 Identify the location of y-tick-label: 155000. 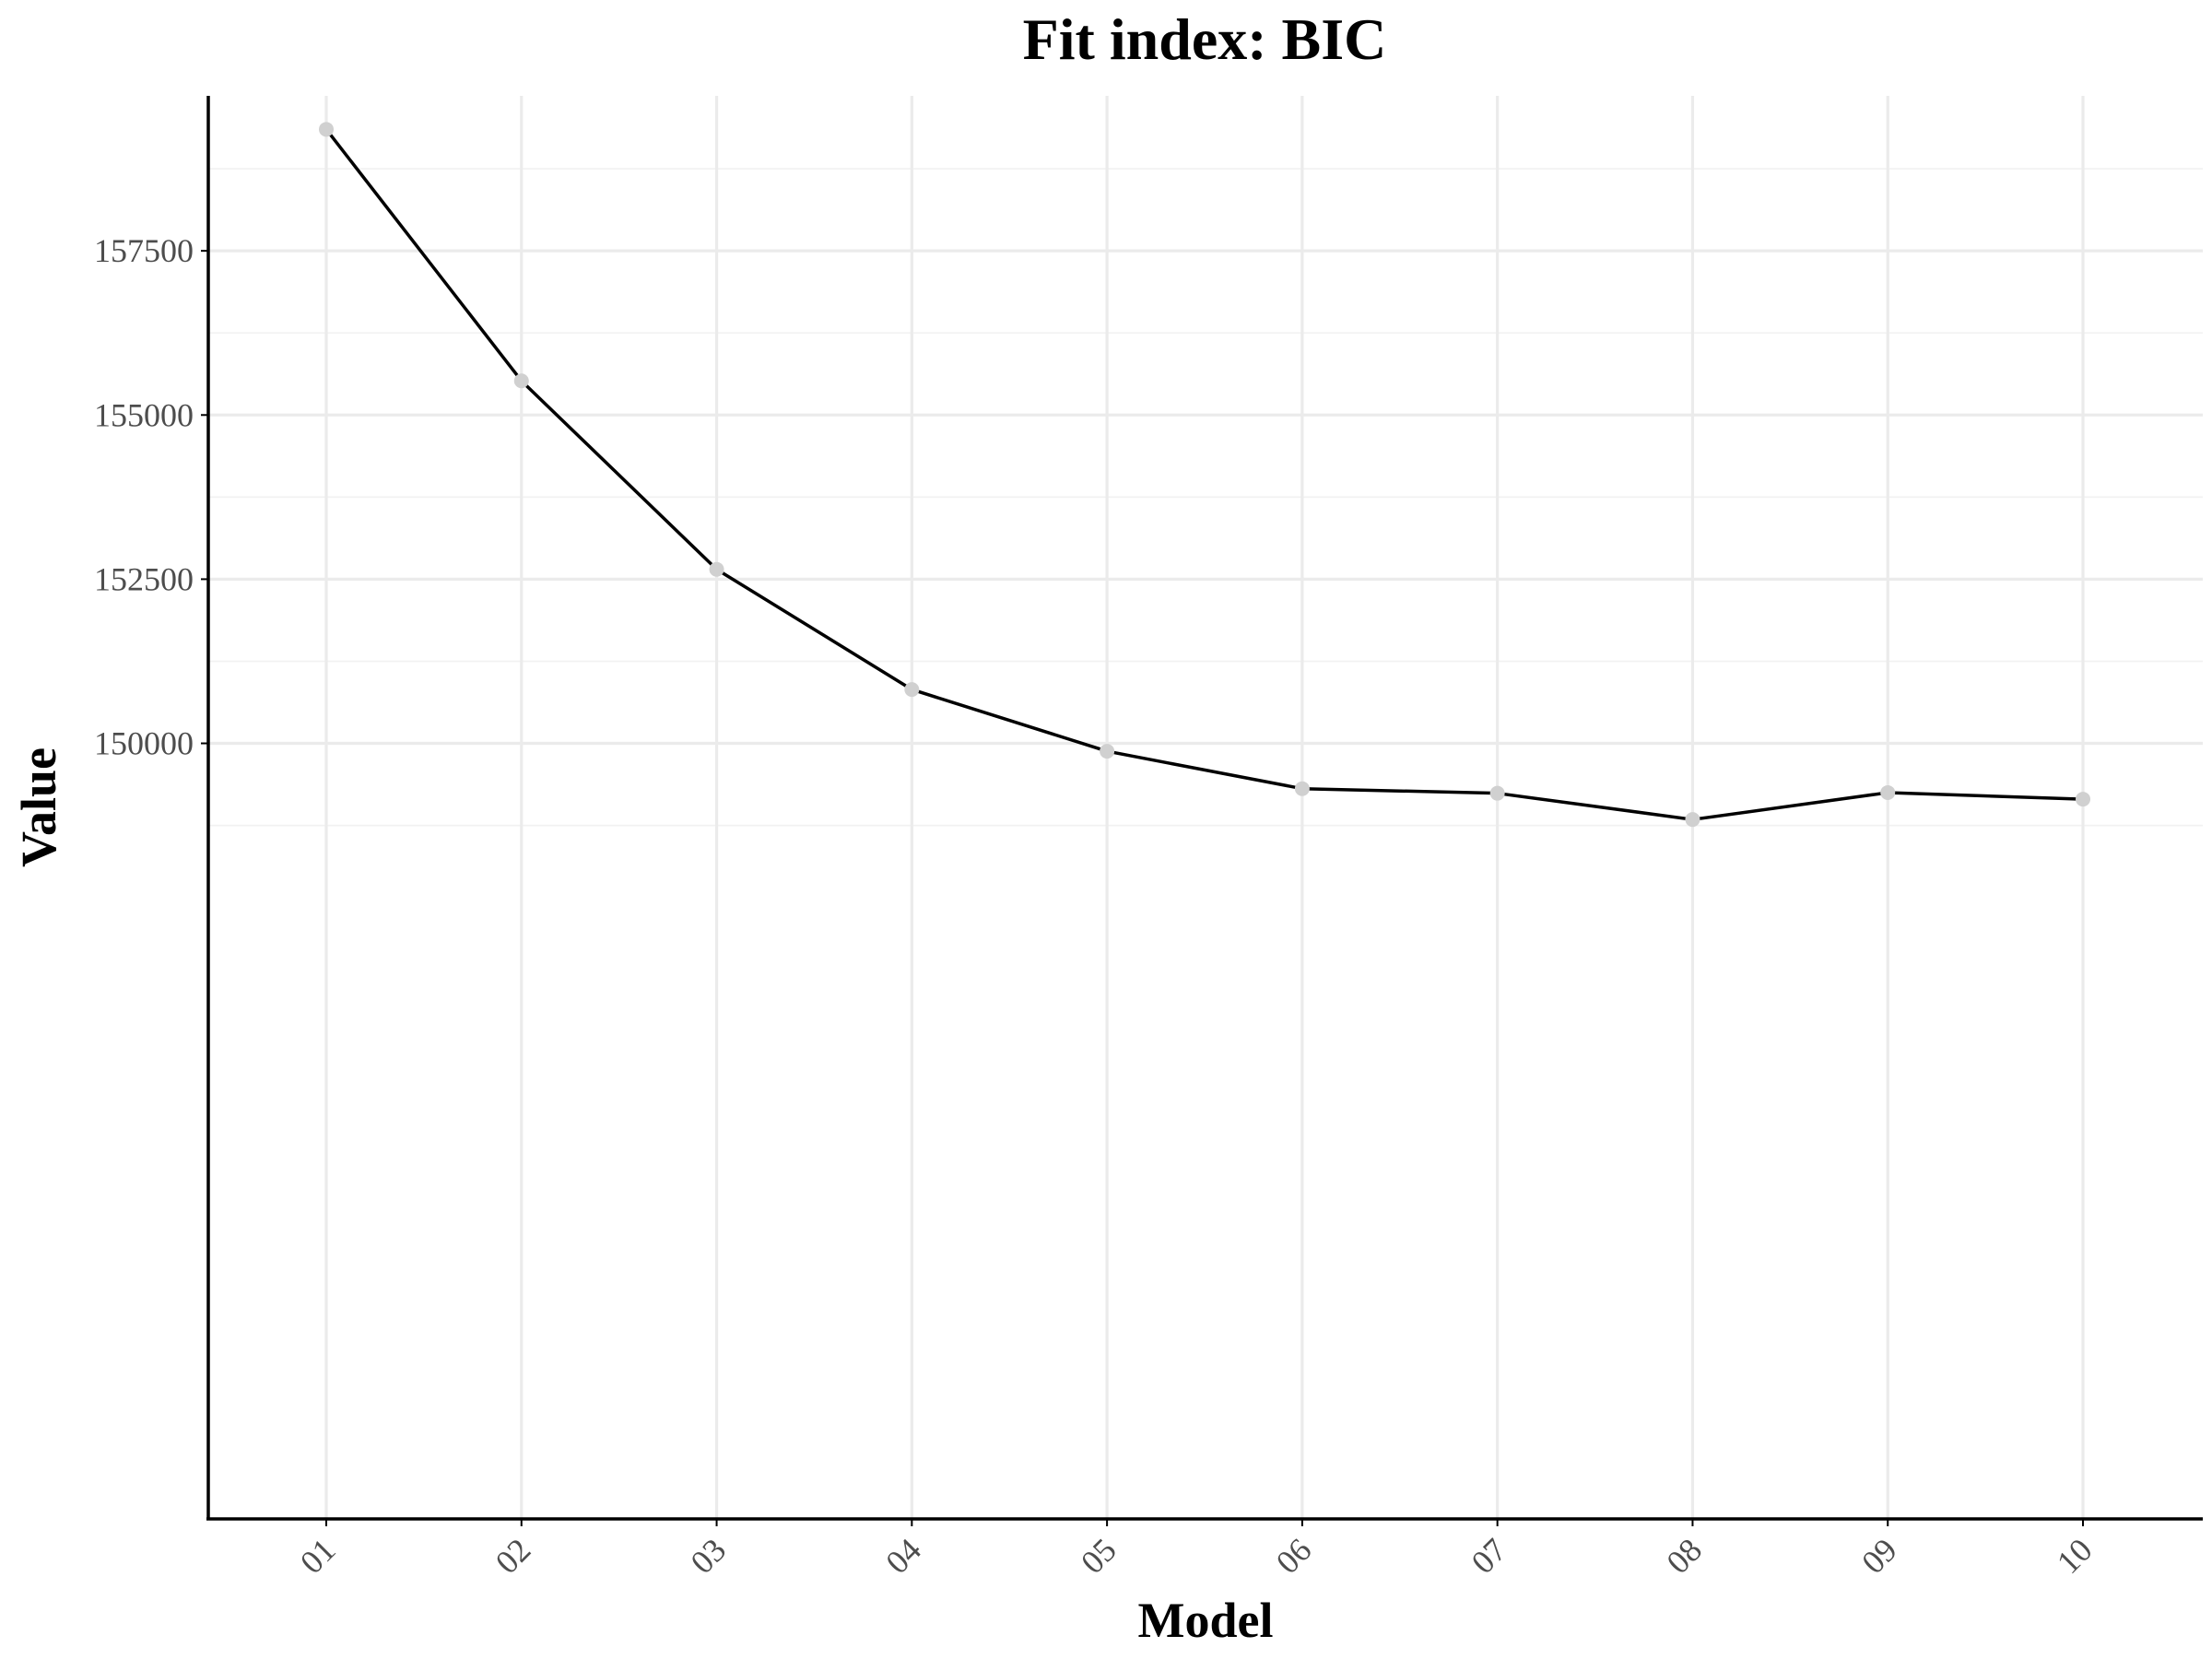
(144, 414).